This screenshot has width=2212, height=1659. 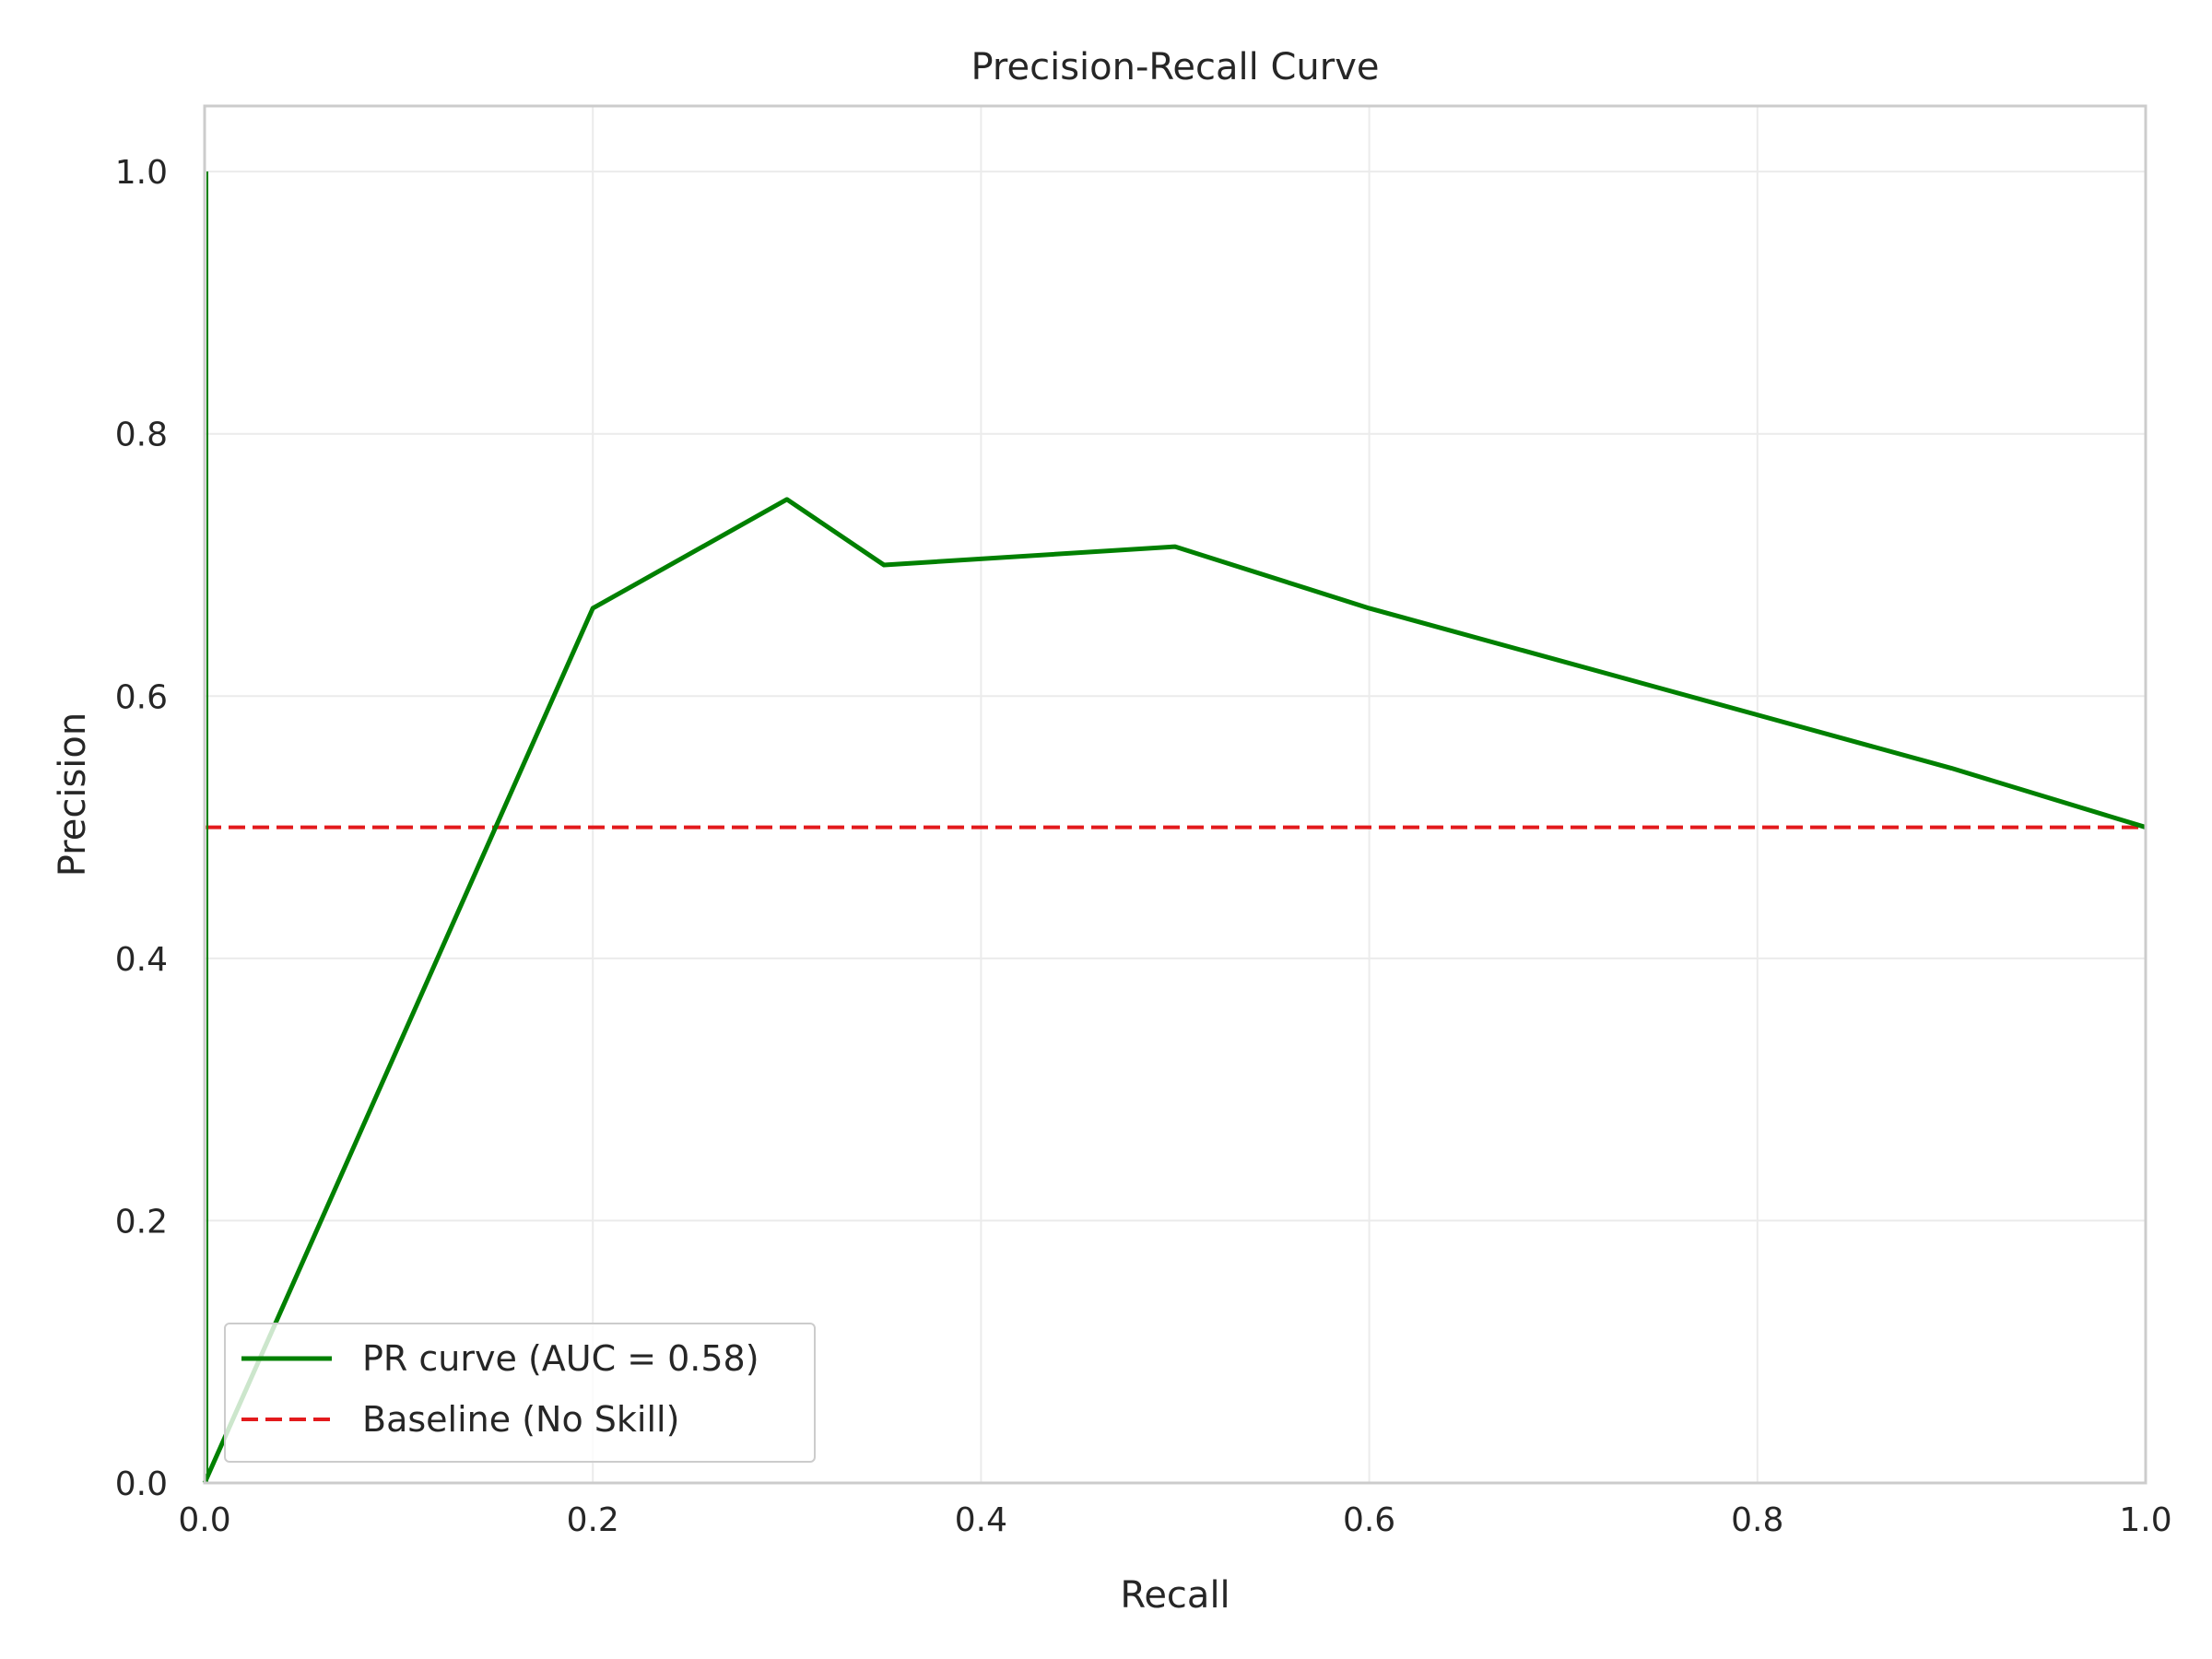 What do you see at coordinates (141, 435) in the screenshot?
I see `y-tick-label: 0.8` at bounding box center [141, 435].